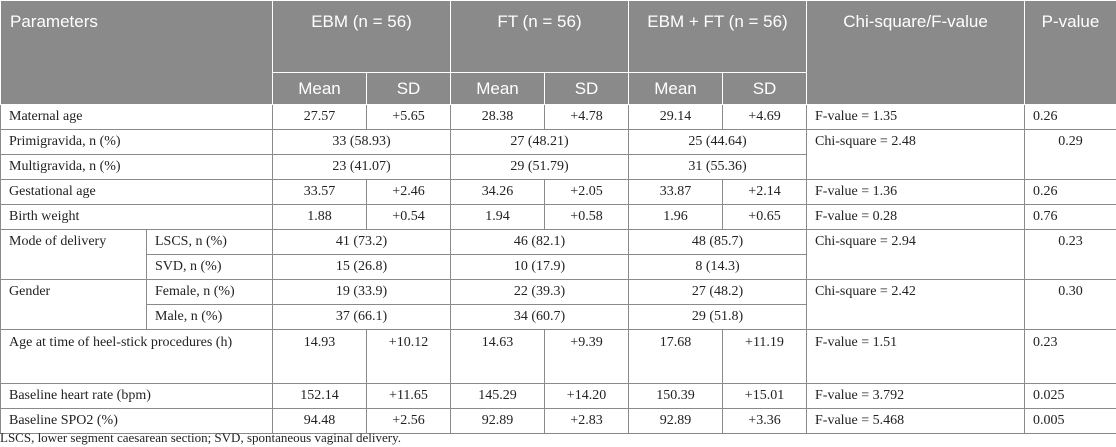 Image resolution: width=1116 pixels, height=447 pixels. Describe the element at coordinates (586, 192) in the screenshot. I see `cell-value: +2.05` at that location.